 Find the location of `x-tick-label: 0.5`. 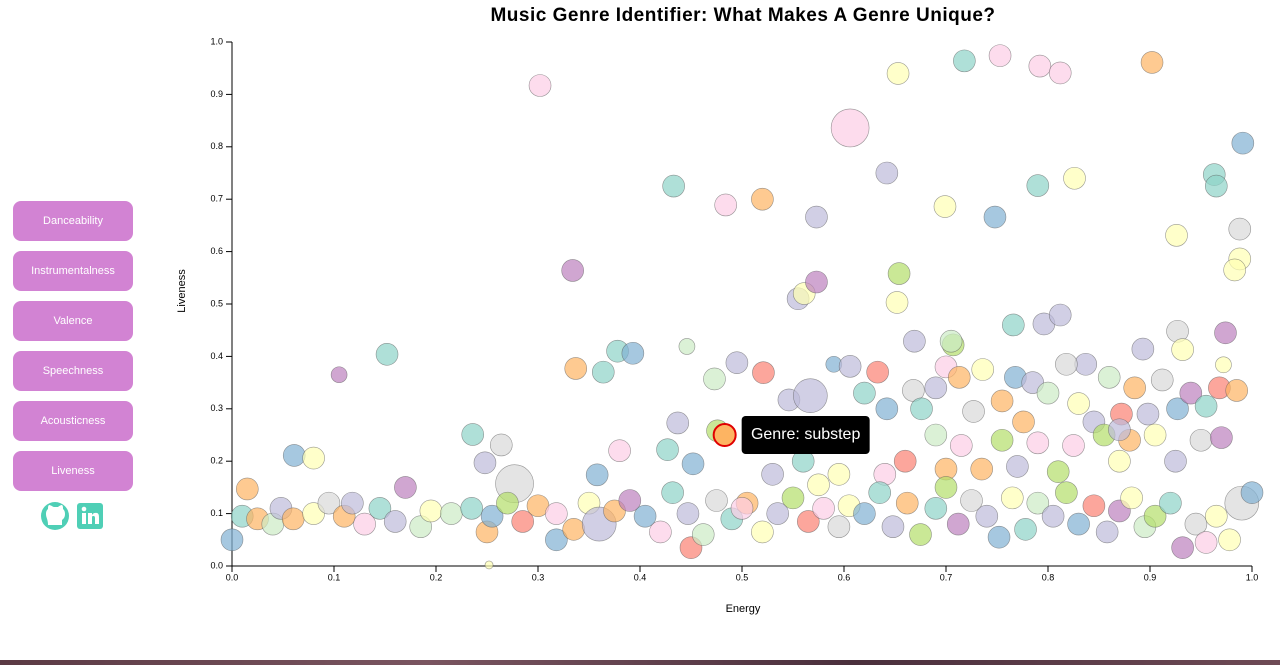

x-tick-label: 0.5 is located at coordinates (742, 577).